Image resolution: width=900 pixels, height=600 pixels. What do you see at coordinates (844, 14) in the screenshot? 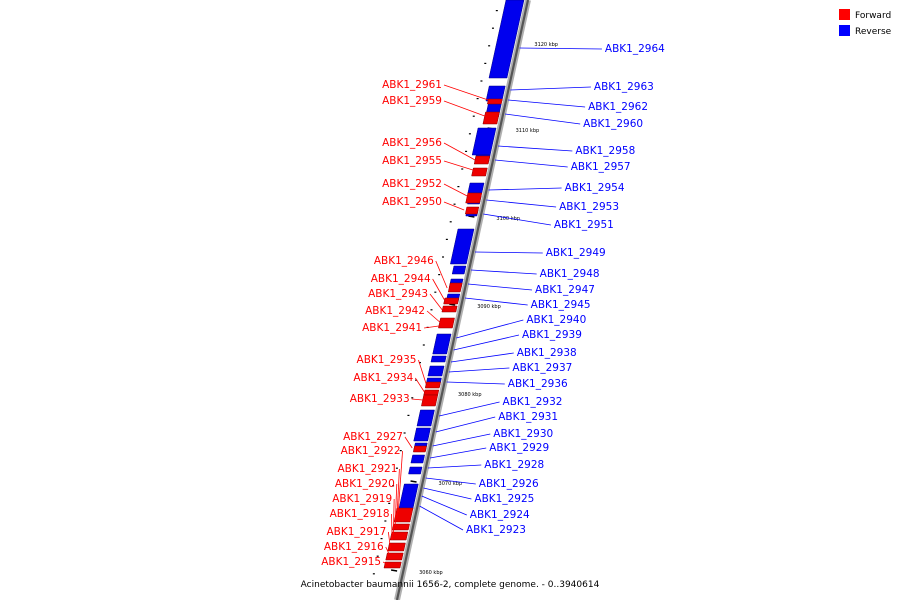
I see `legend-forward-swatch` at bounding box center [844, 14].